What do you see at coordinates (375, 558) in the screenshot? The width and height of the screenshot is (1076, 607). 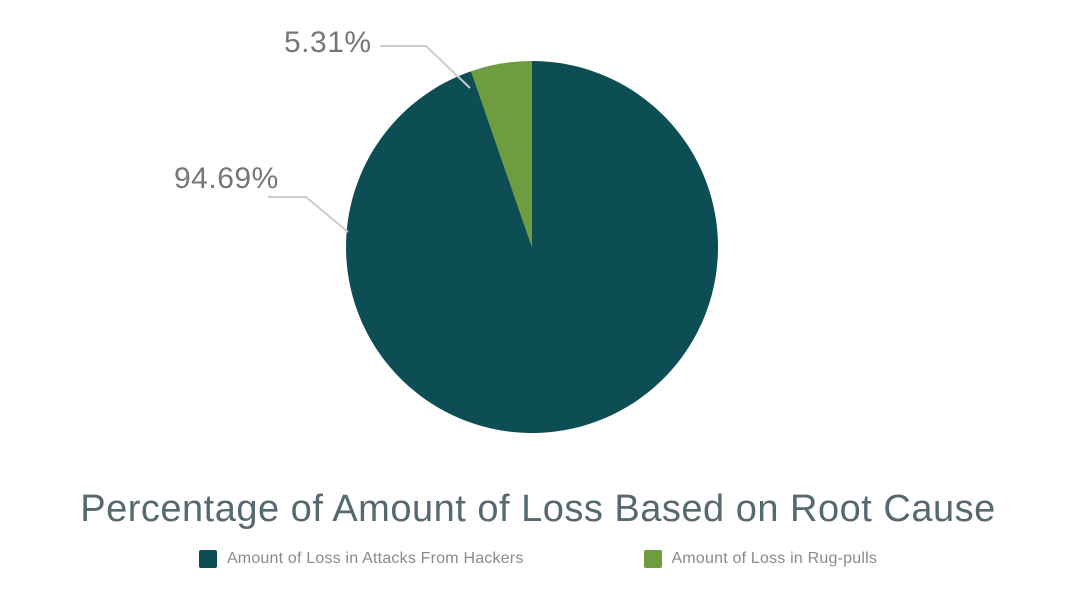 I see `legend-label-hackers: Amount of Loss in Attacks From Hackers` at bounding box center [375, 558].